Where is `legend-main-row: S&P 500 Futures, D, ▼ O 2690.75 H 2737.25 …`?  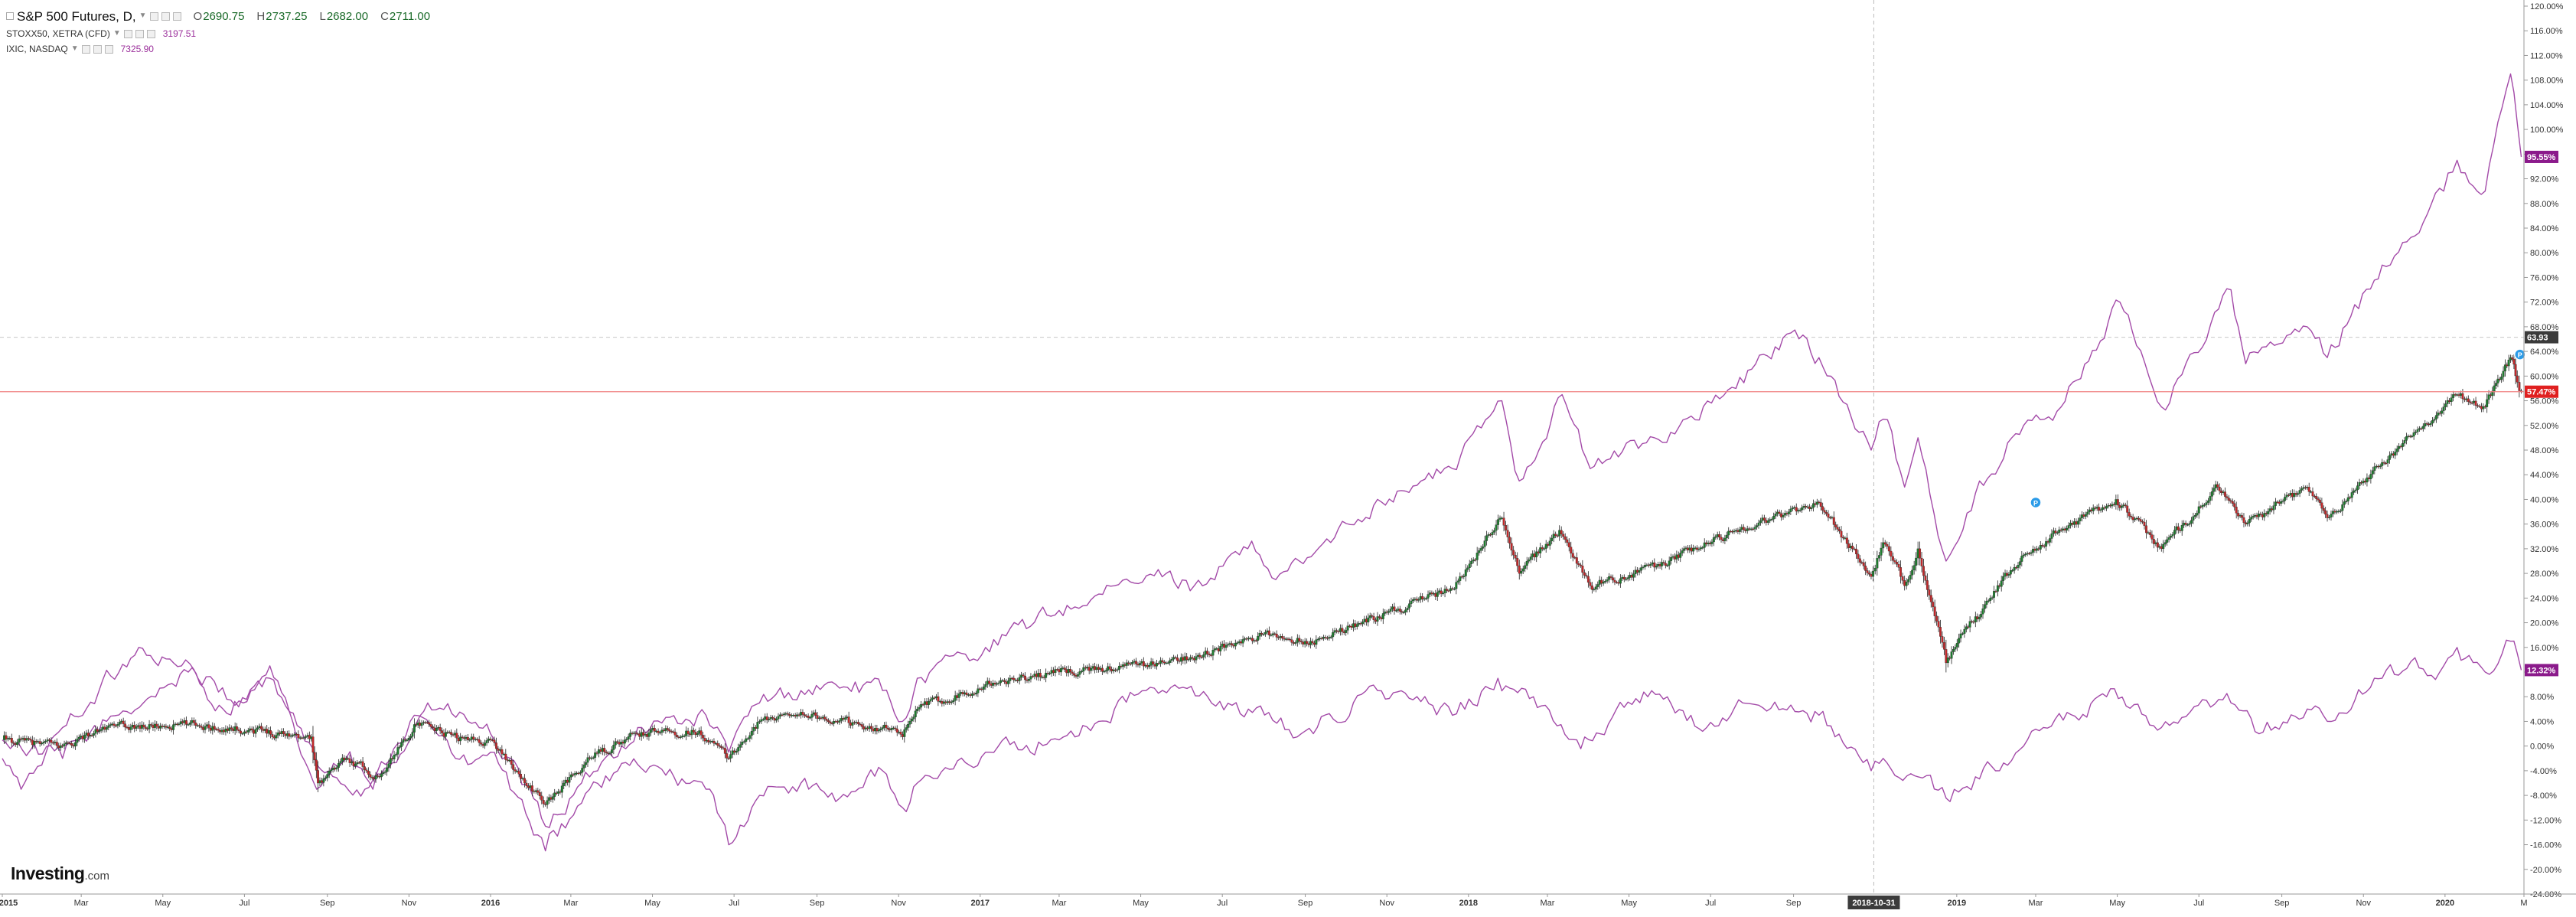
legend-main-row: S&P 500 Futures, D, ▼ O 2690.75 H 2737.25 … is located at coordinates (218, 16).